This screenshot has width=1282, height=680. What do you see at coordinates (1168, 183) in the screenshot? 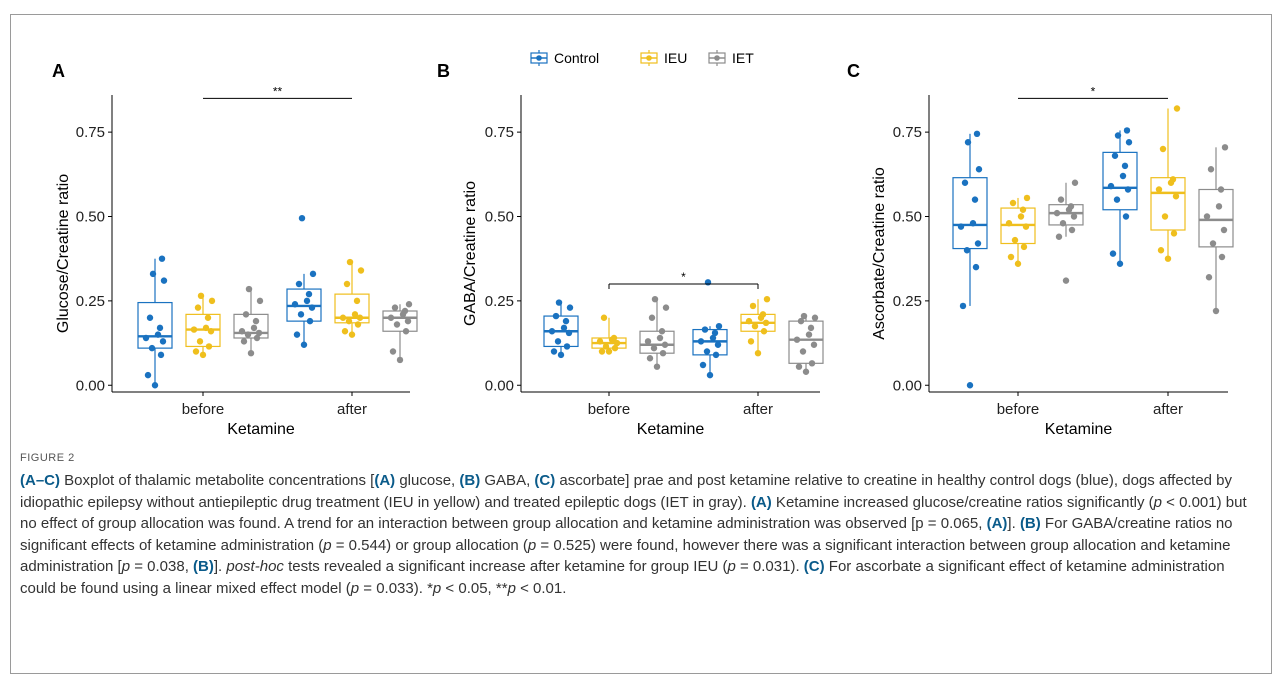
I see `box-ieu-after` at bounding box center [1168, 183].